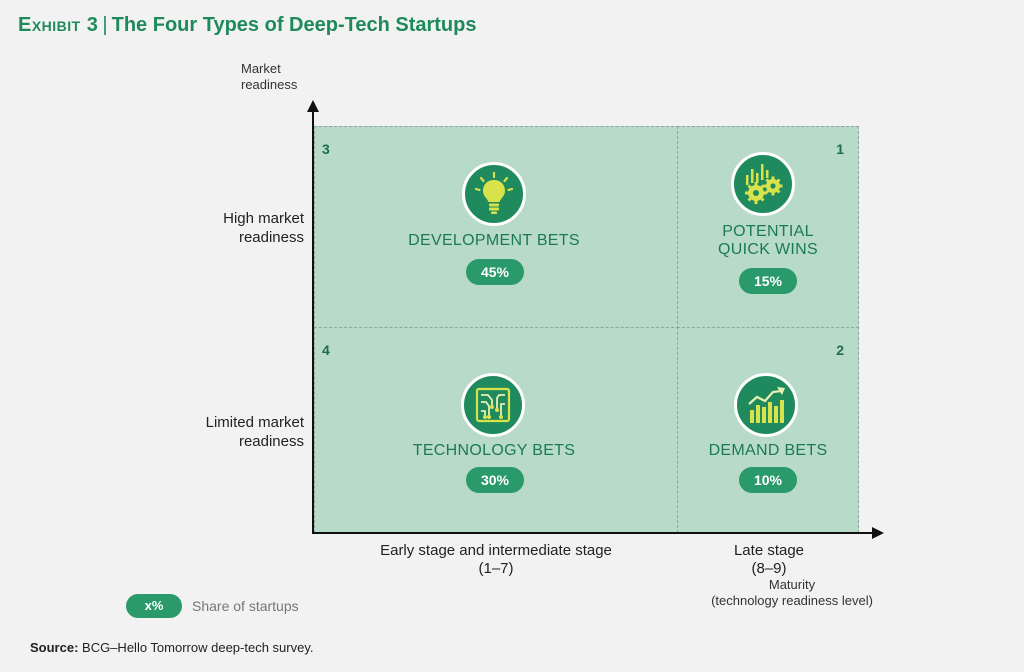  What do you see at coordinates (261, 68) in the screenshot?
I see `y-axis-label-line1: Market` at bounding box center [261, 68].